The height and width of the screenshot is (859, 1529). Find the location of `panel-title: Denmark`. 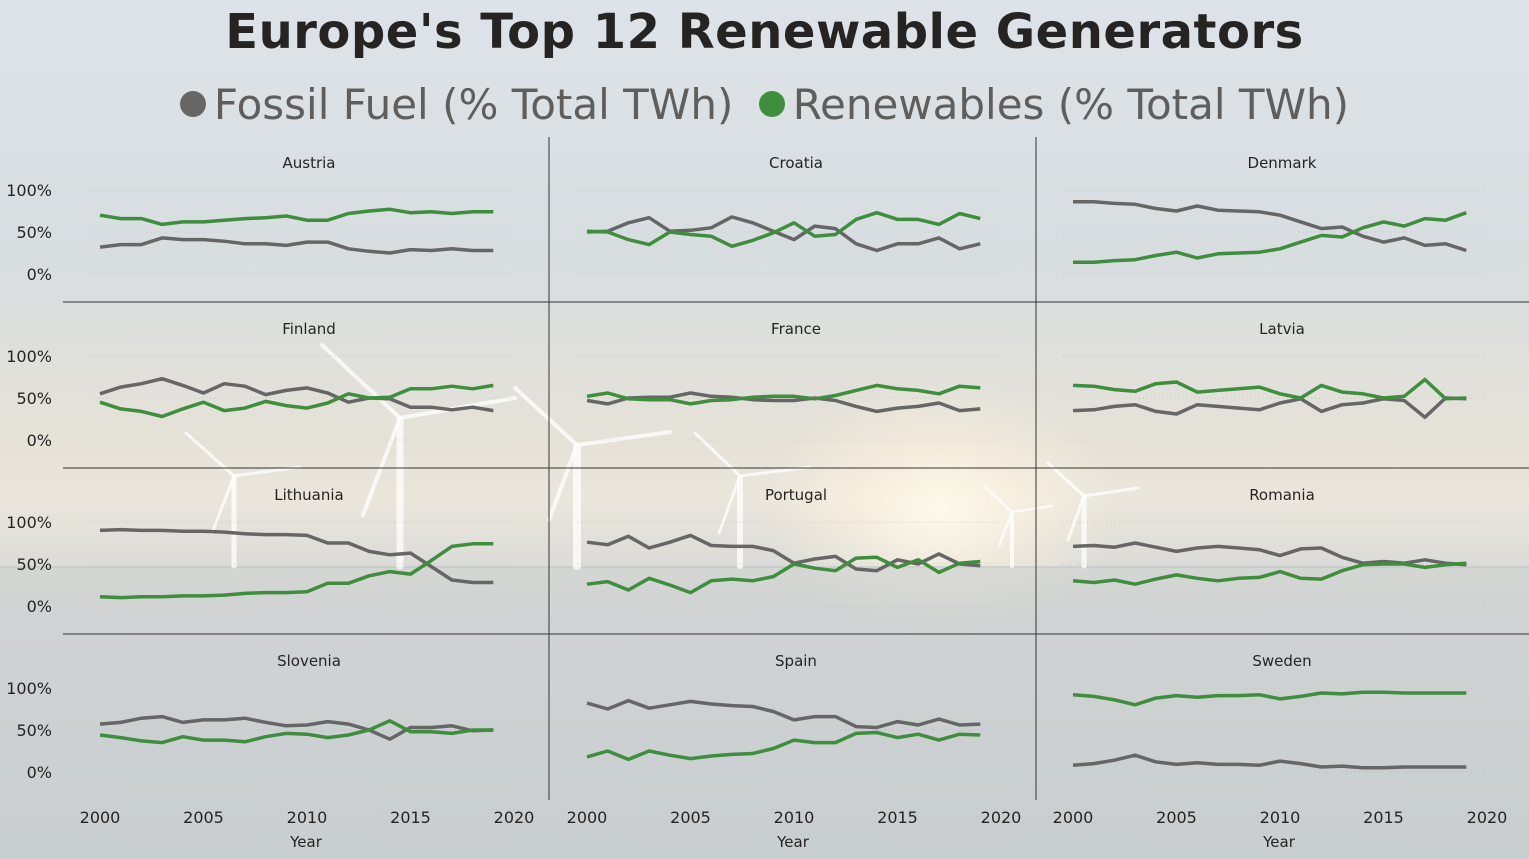

panel-title: Denmark is located at coordinates (1282, 163).